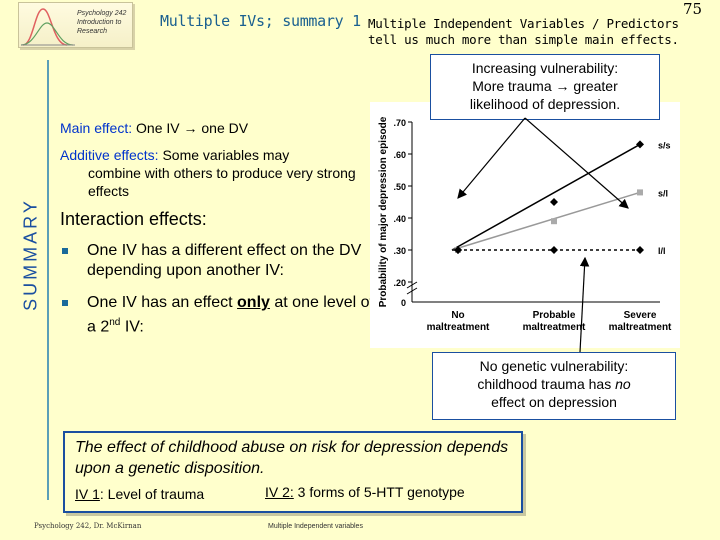 This screenshot has width=720, height=540. Describe the element at coordinates (253, 302) in the screenshot. I see `bullet2-only: only` at that location.